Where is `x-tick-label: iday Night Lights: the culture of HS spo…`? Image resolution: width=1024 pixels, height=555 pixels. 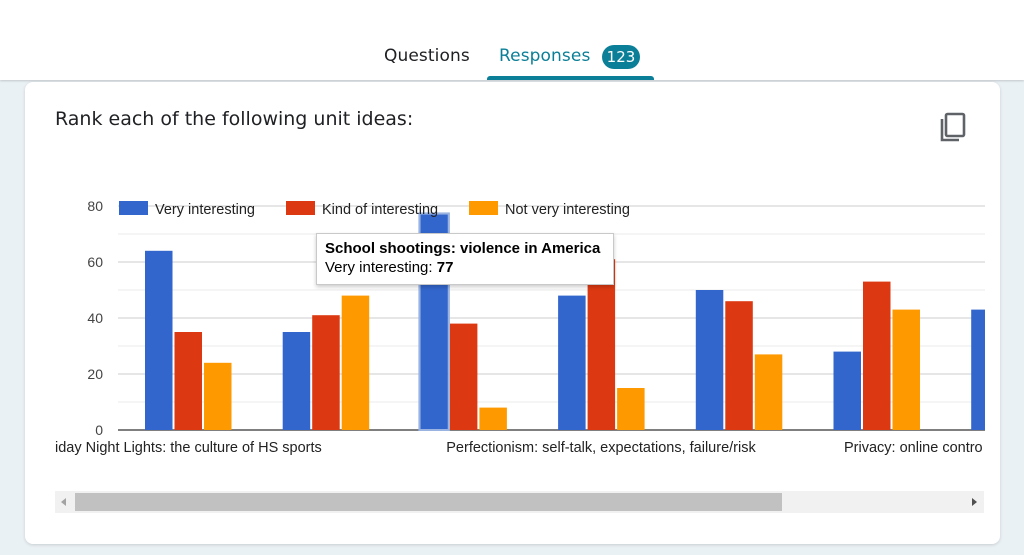 x-tick-label: iday Night Lights: the culture of HS spo… is located at coordinates (188, 448).